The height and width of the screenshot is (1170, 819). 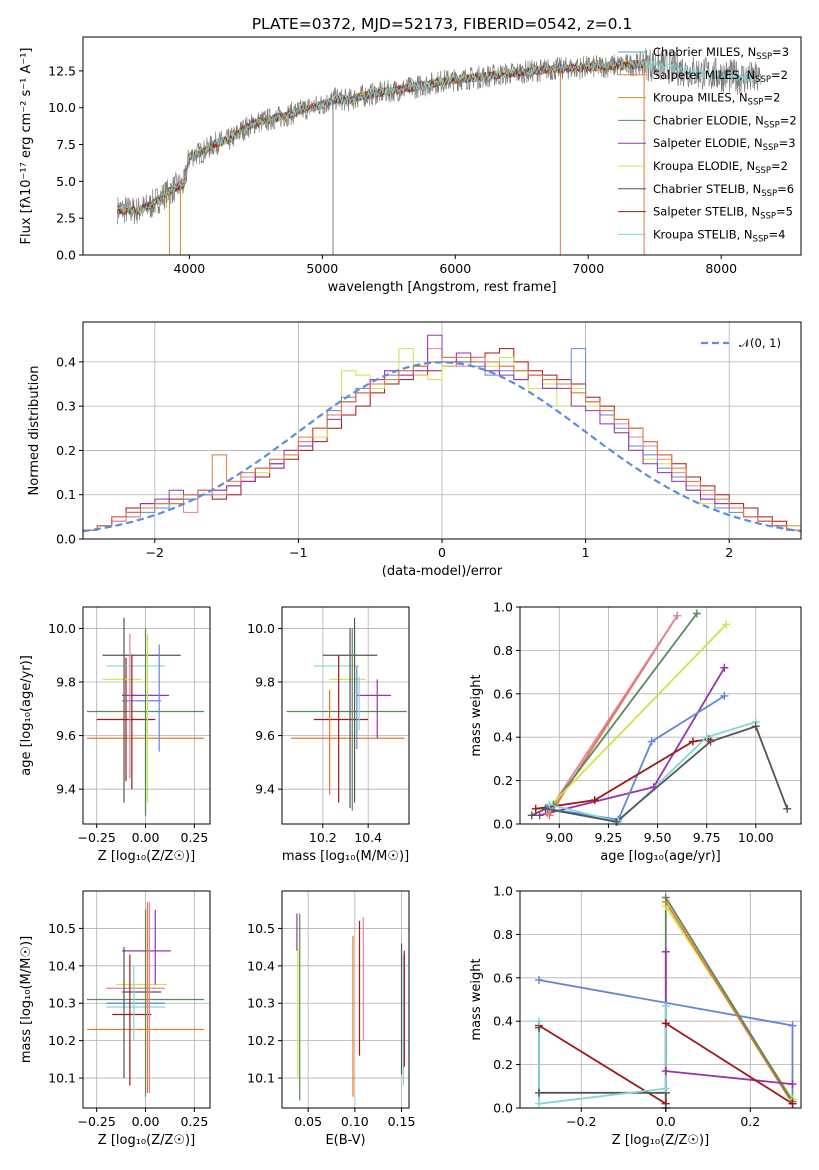 I want to click on legend-label: Kroupa STELIB, N, so click(x=703, y=234).